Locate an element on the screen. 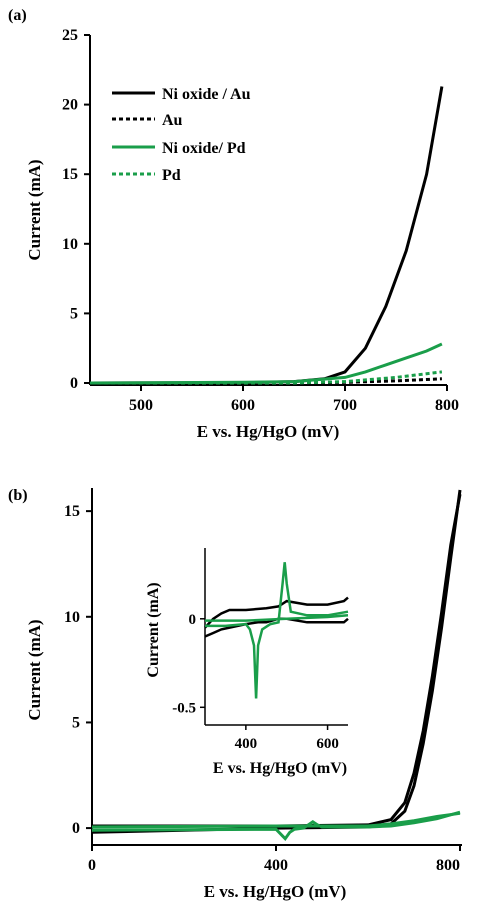  panel-a-x-tick-label: 700 is located at coordinates (345, 405).